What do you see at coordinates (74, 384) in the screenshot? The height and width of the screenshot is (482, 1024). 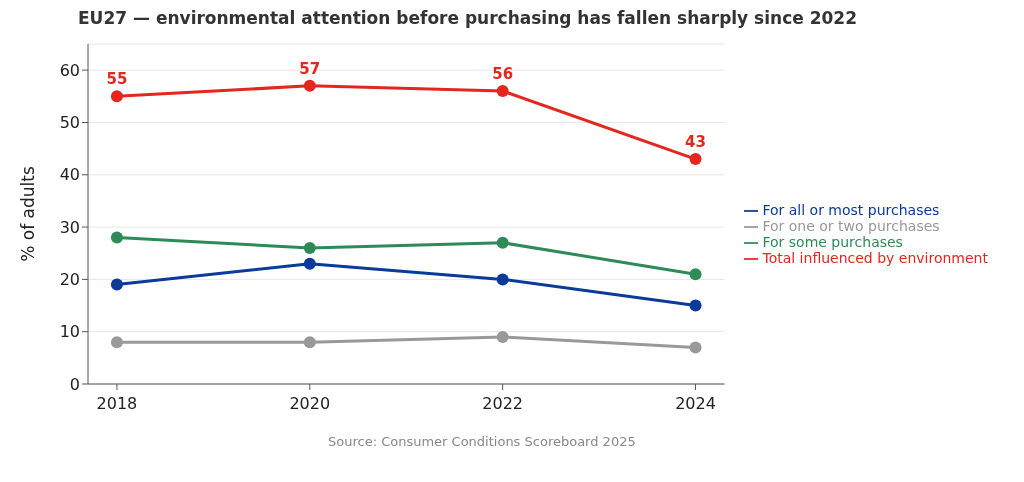 I see `y-tick-label: 0` at bounding box center [74, 384].